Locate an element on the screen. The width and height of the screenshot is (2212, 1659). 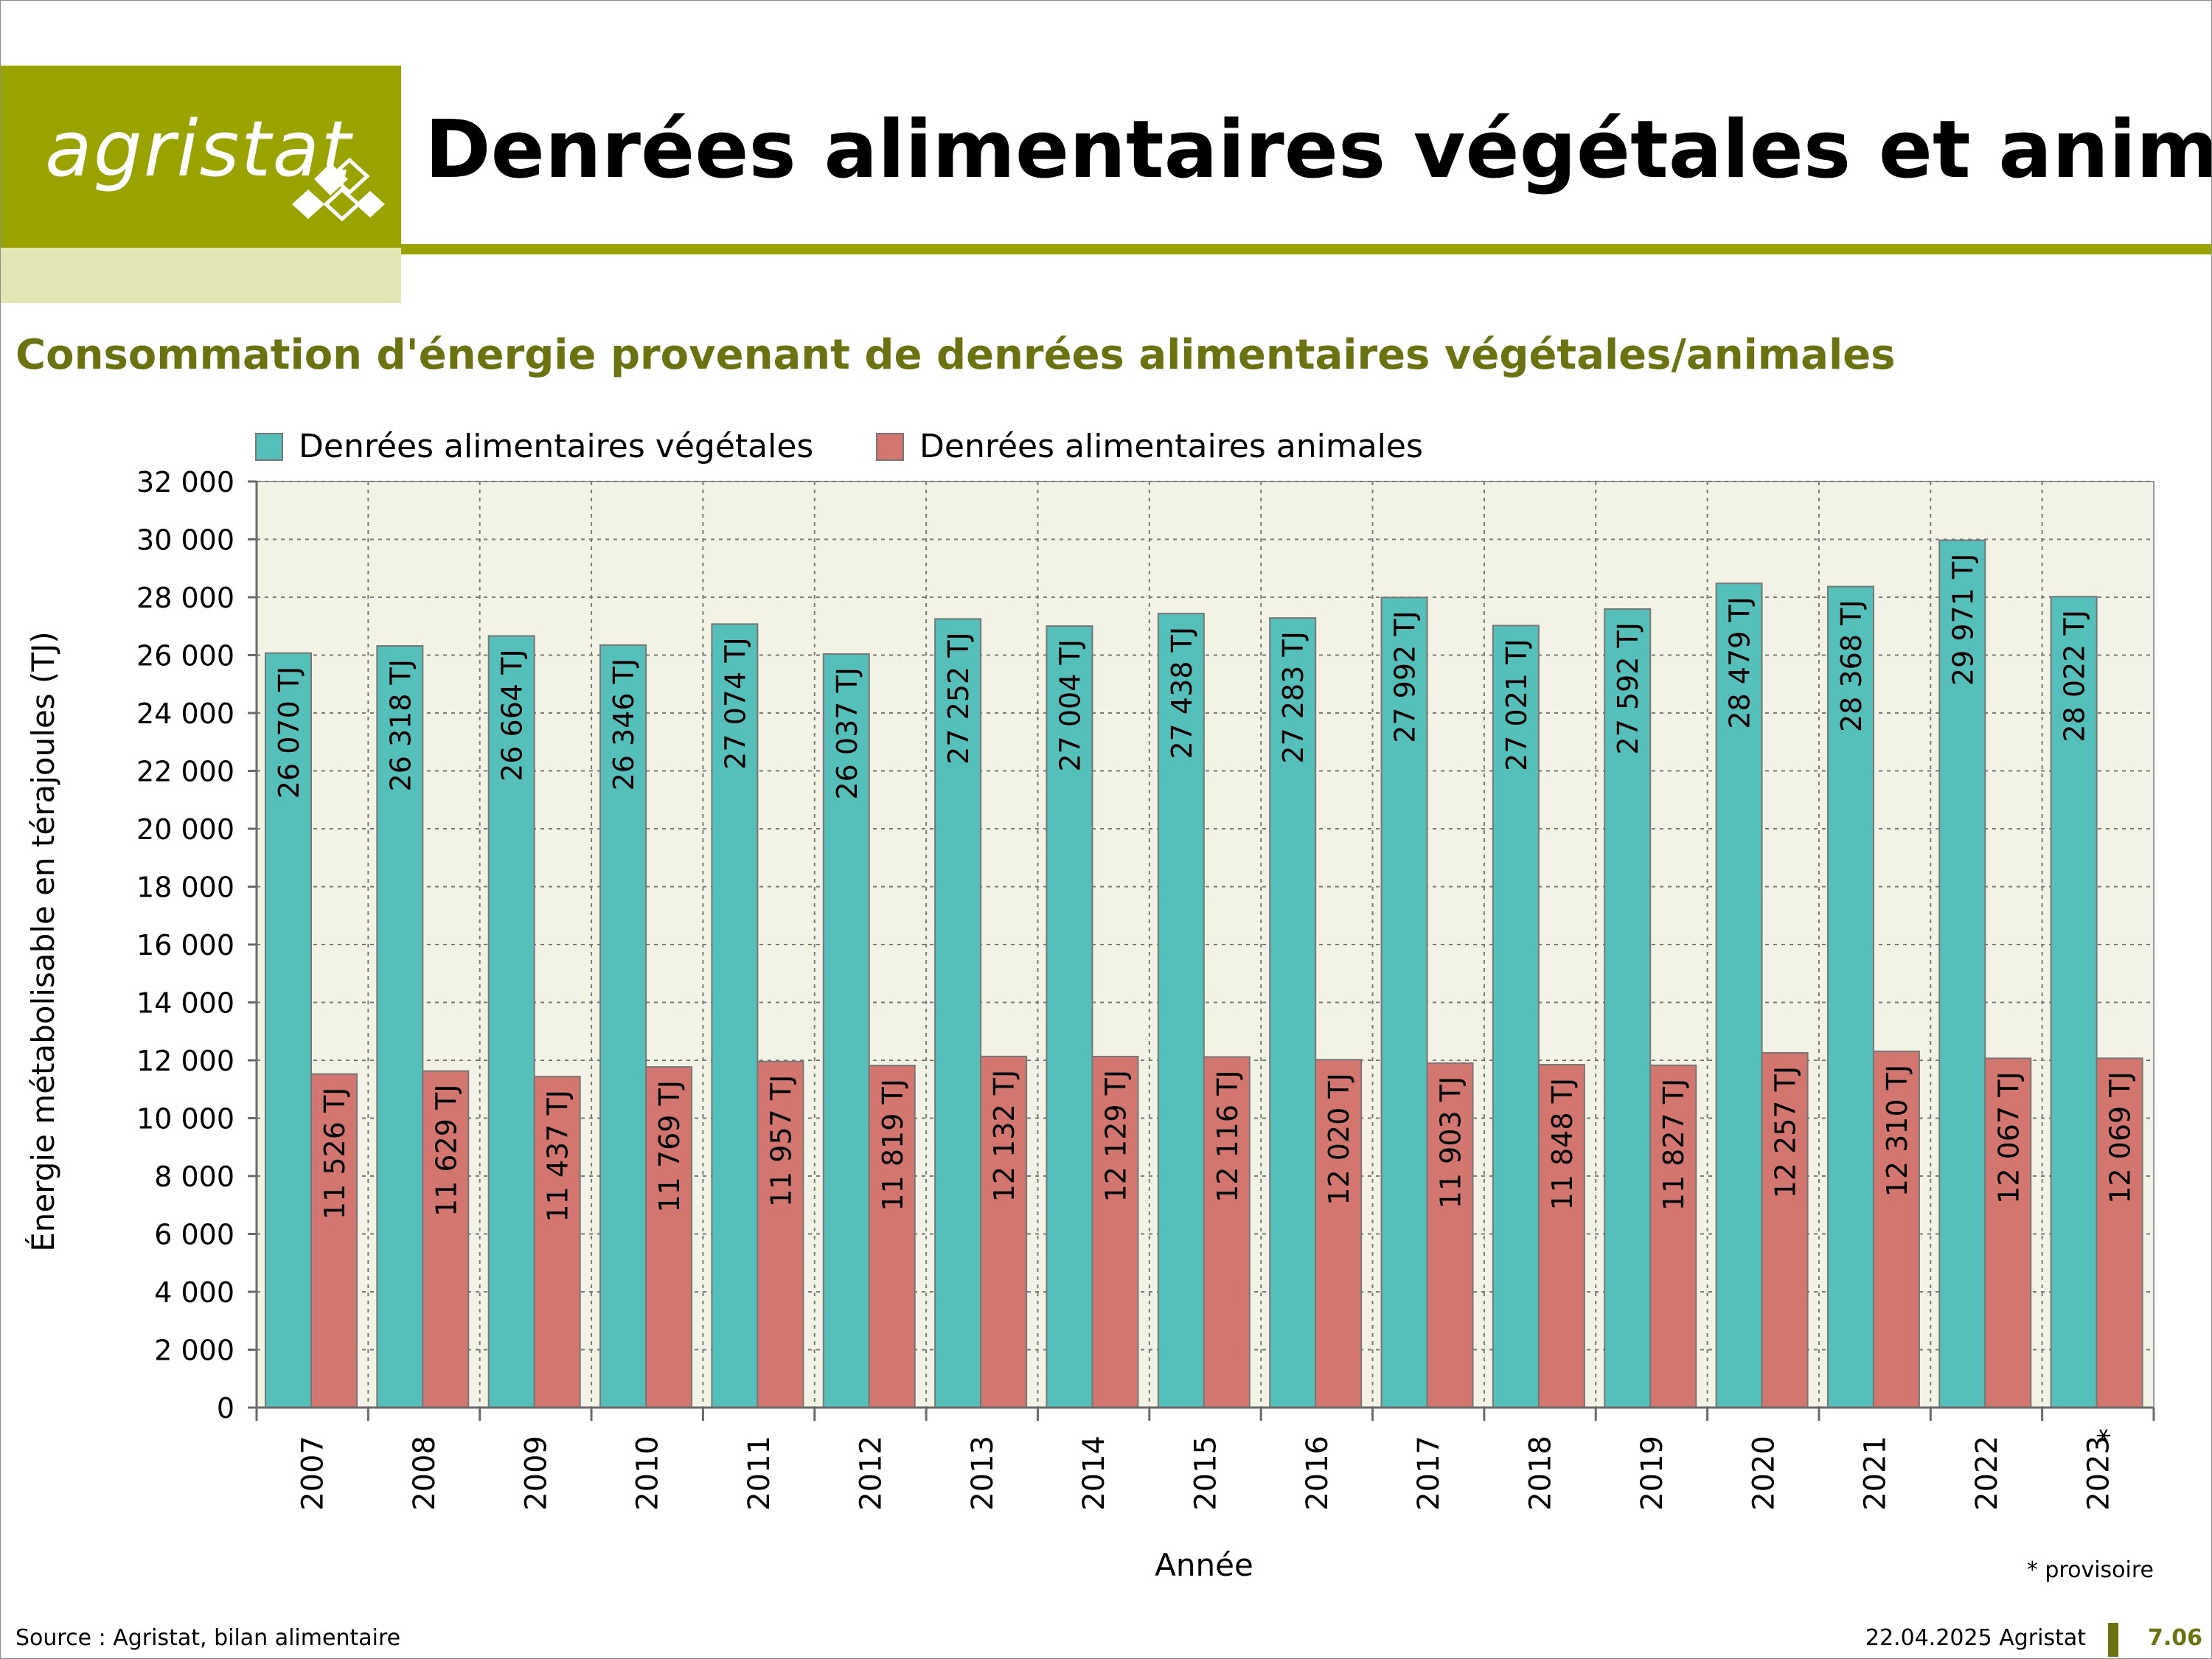
x-tick-label: 2019 is located at coordinates (1652, 1473).